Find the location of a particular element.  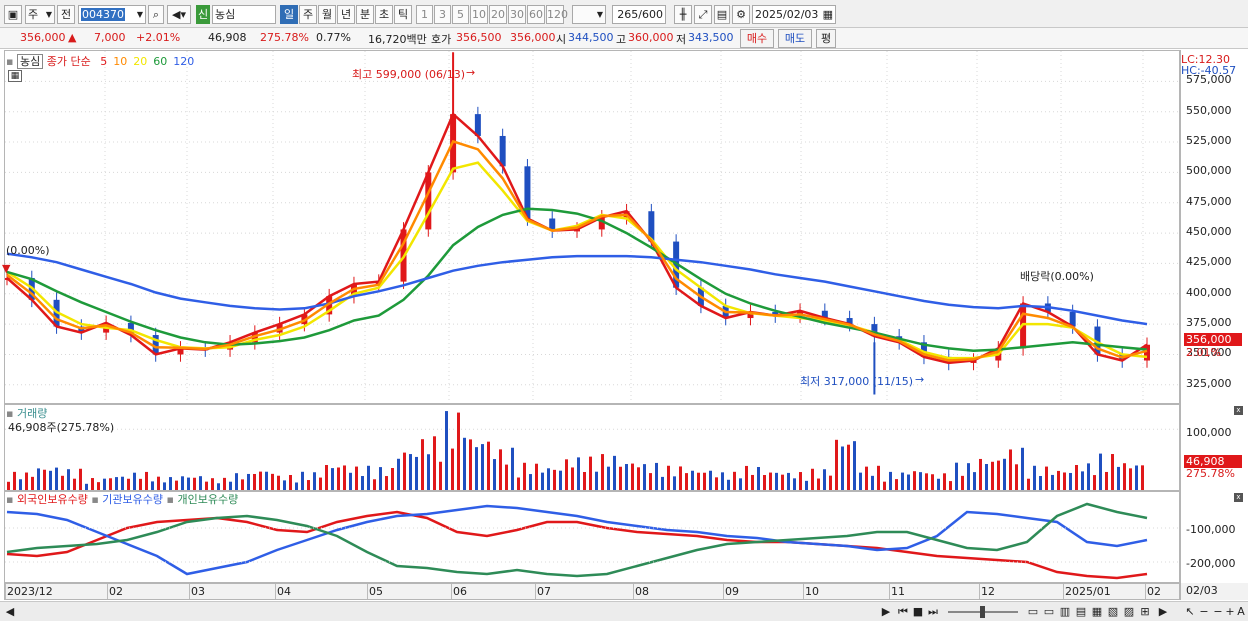

stop-icon: ■ is located at coordinates (918, 611).